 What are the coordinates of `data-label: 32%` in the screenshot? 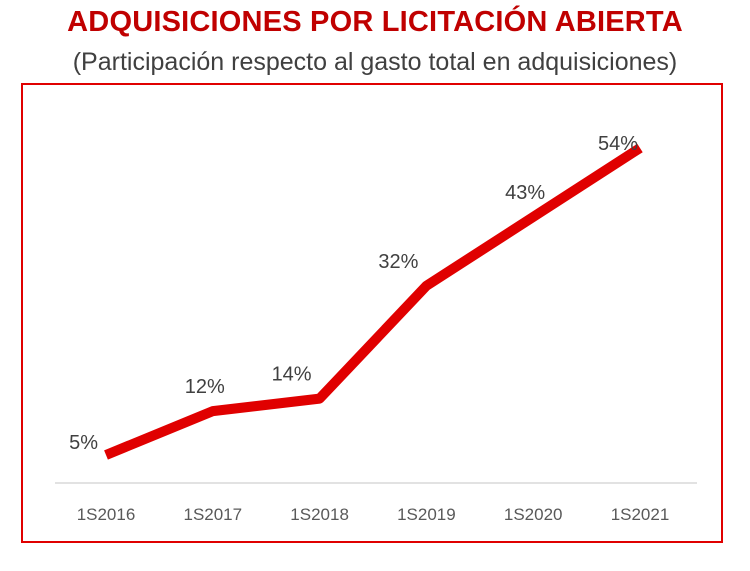 It's located at (398, 262).